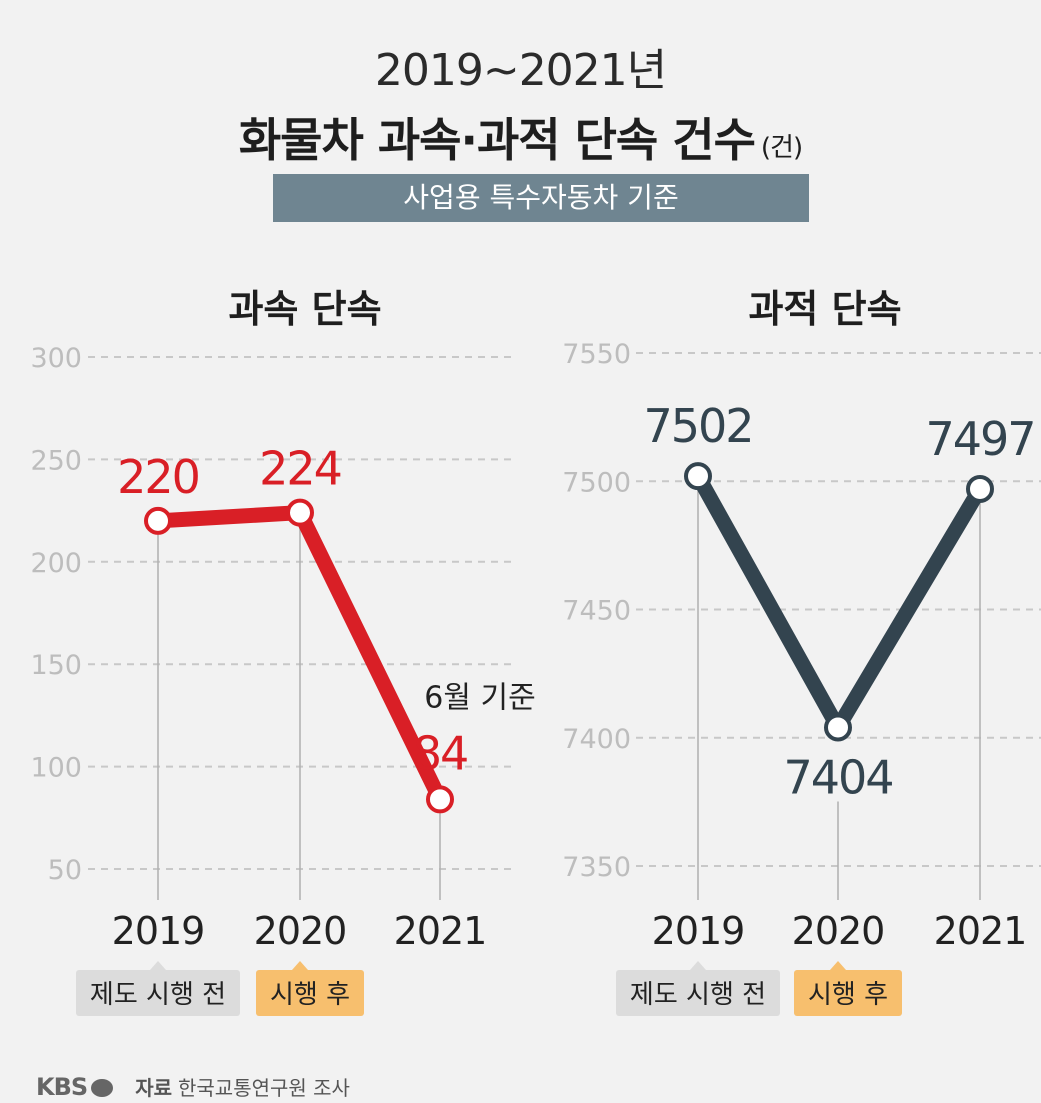 The width and height of the screenshot is (1041, 1103). I want to click on speeding-point-2020, so click(300, 512).